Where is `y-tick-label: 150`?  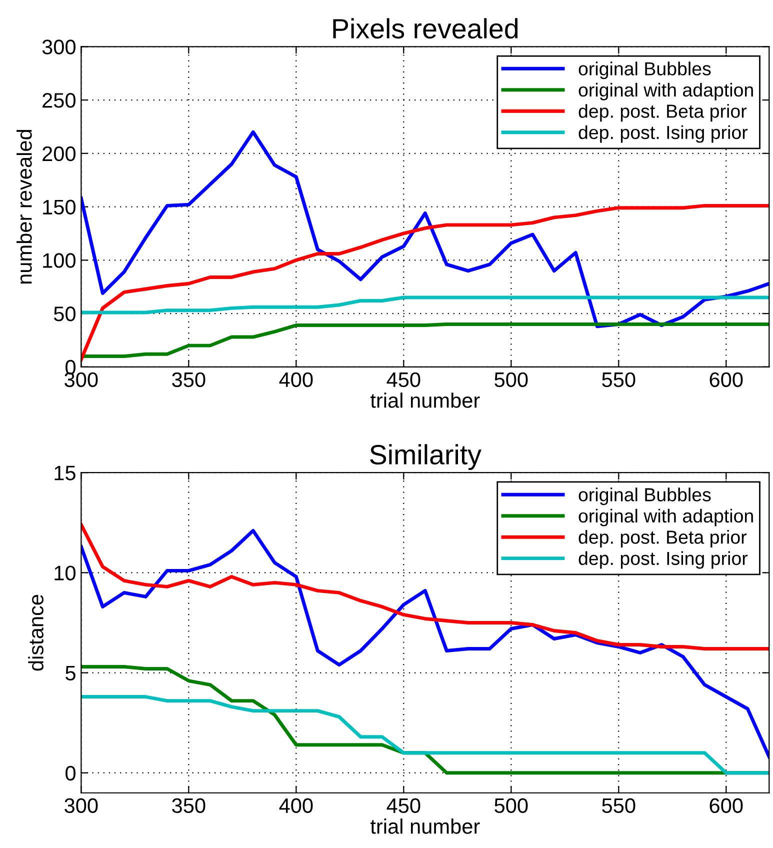
y-tick-label: 150 is located at coordinates (59, 207).